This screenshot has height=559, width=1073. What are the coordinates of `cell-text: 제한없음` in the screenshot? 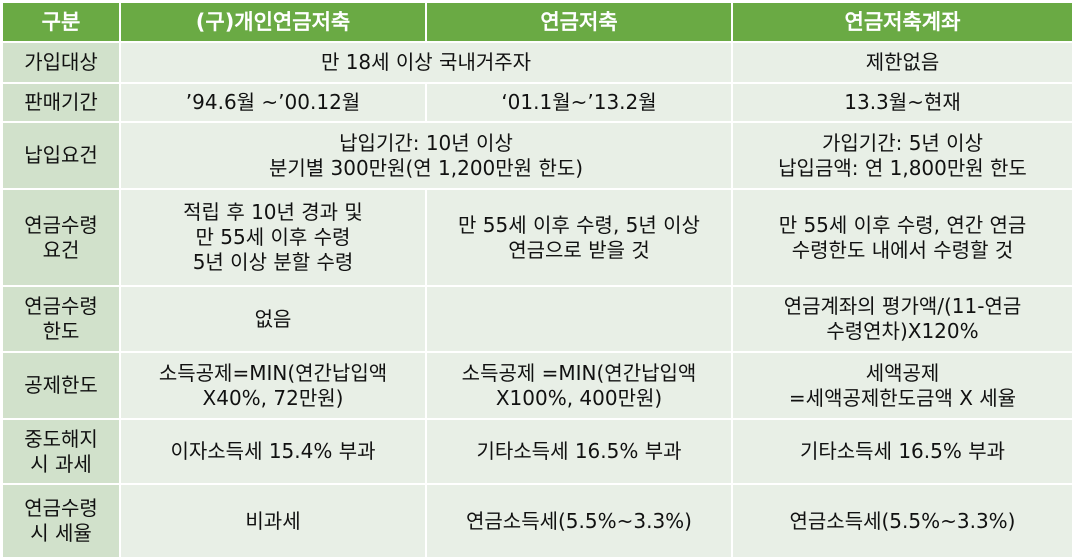 It's located at (902, 62).